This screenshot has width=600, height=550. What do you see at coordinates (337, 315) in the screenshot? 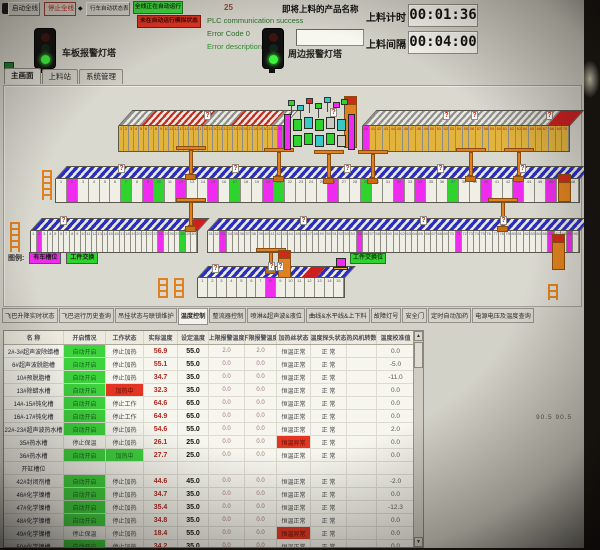
I see `sub-tab-7: 曲线&水平线&上下料` at bounding box center [337, 315].